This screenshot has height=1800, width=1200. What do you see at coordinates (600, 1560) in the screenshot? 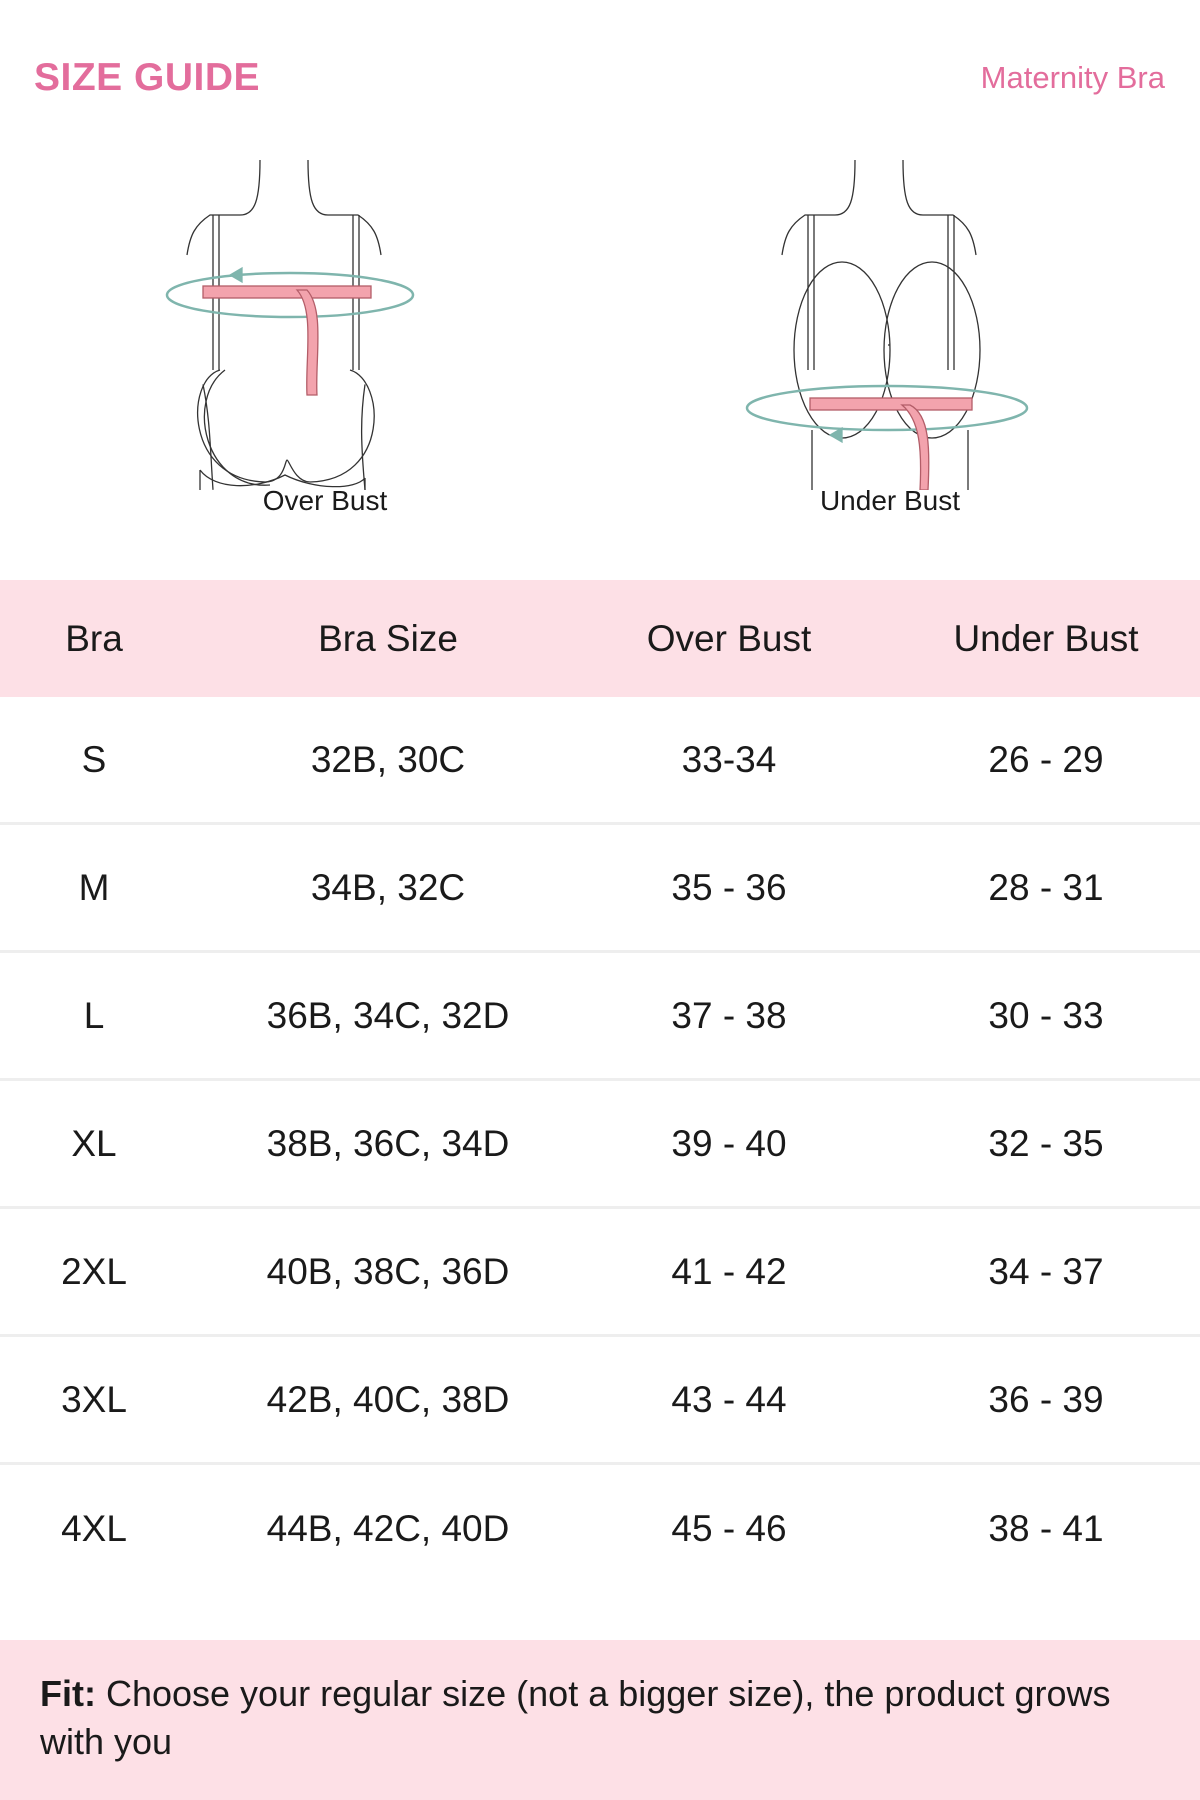
I see `table-row: 4XL 44B, 42C, 40D 45 - 46 38 - 41` at bounding box center [600, 1560].